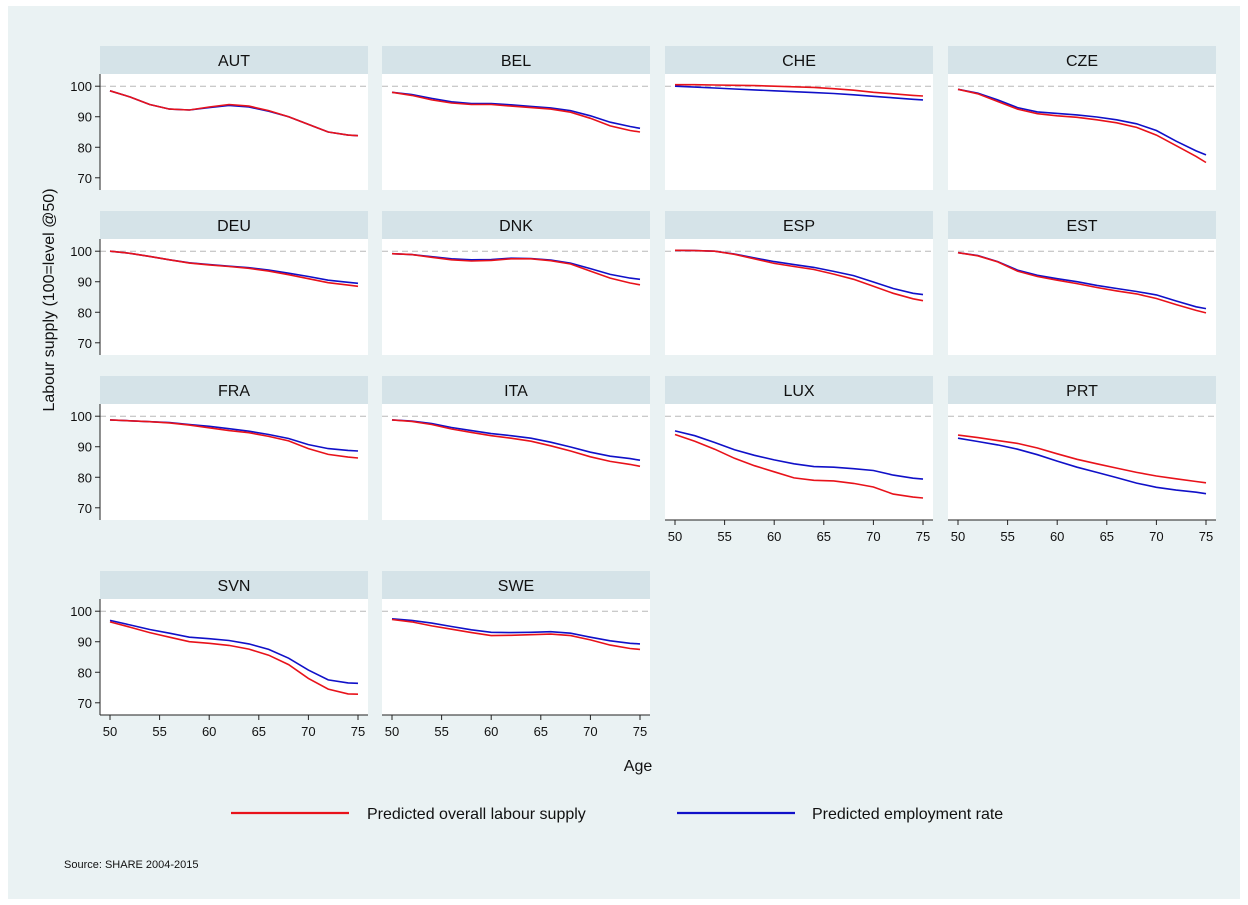 This screenshot has width=1248, height=905. I want to click on series-employment-lux, so click(799, 455).